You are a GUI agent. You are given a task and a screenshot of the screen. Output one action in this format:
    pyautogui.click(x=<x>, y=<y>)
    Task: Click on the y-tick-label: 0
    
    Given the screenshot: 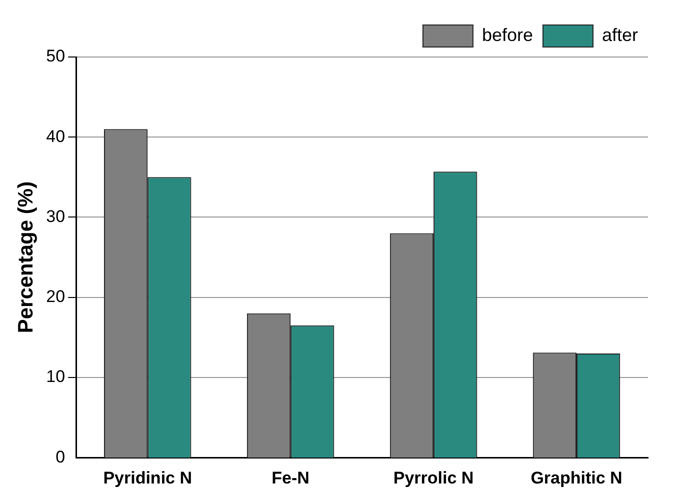 What is the action you would take?
    pyautogui.click(x=61, y=456)
    